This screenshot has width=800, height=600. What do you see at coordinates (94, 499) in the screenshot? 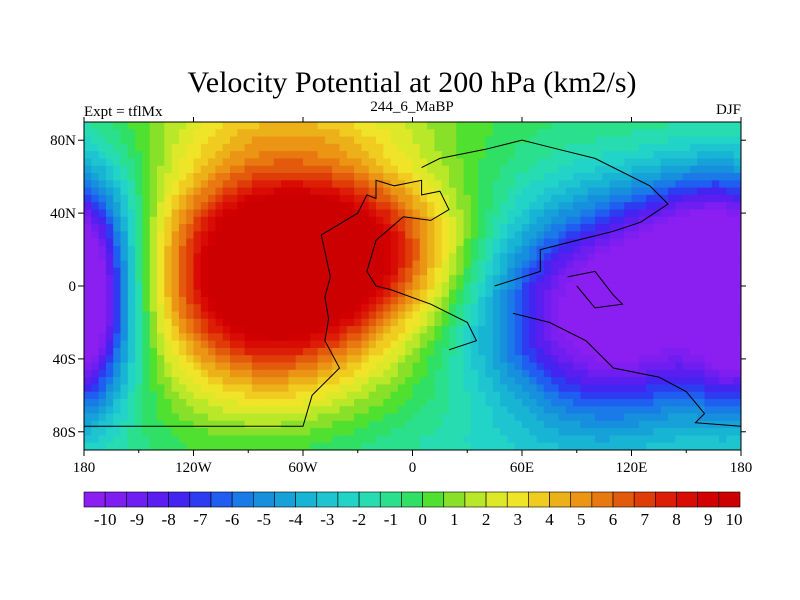
I see `colorbar-box` at bounding box center [94, 499].